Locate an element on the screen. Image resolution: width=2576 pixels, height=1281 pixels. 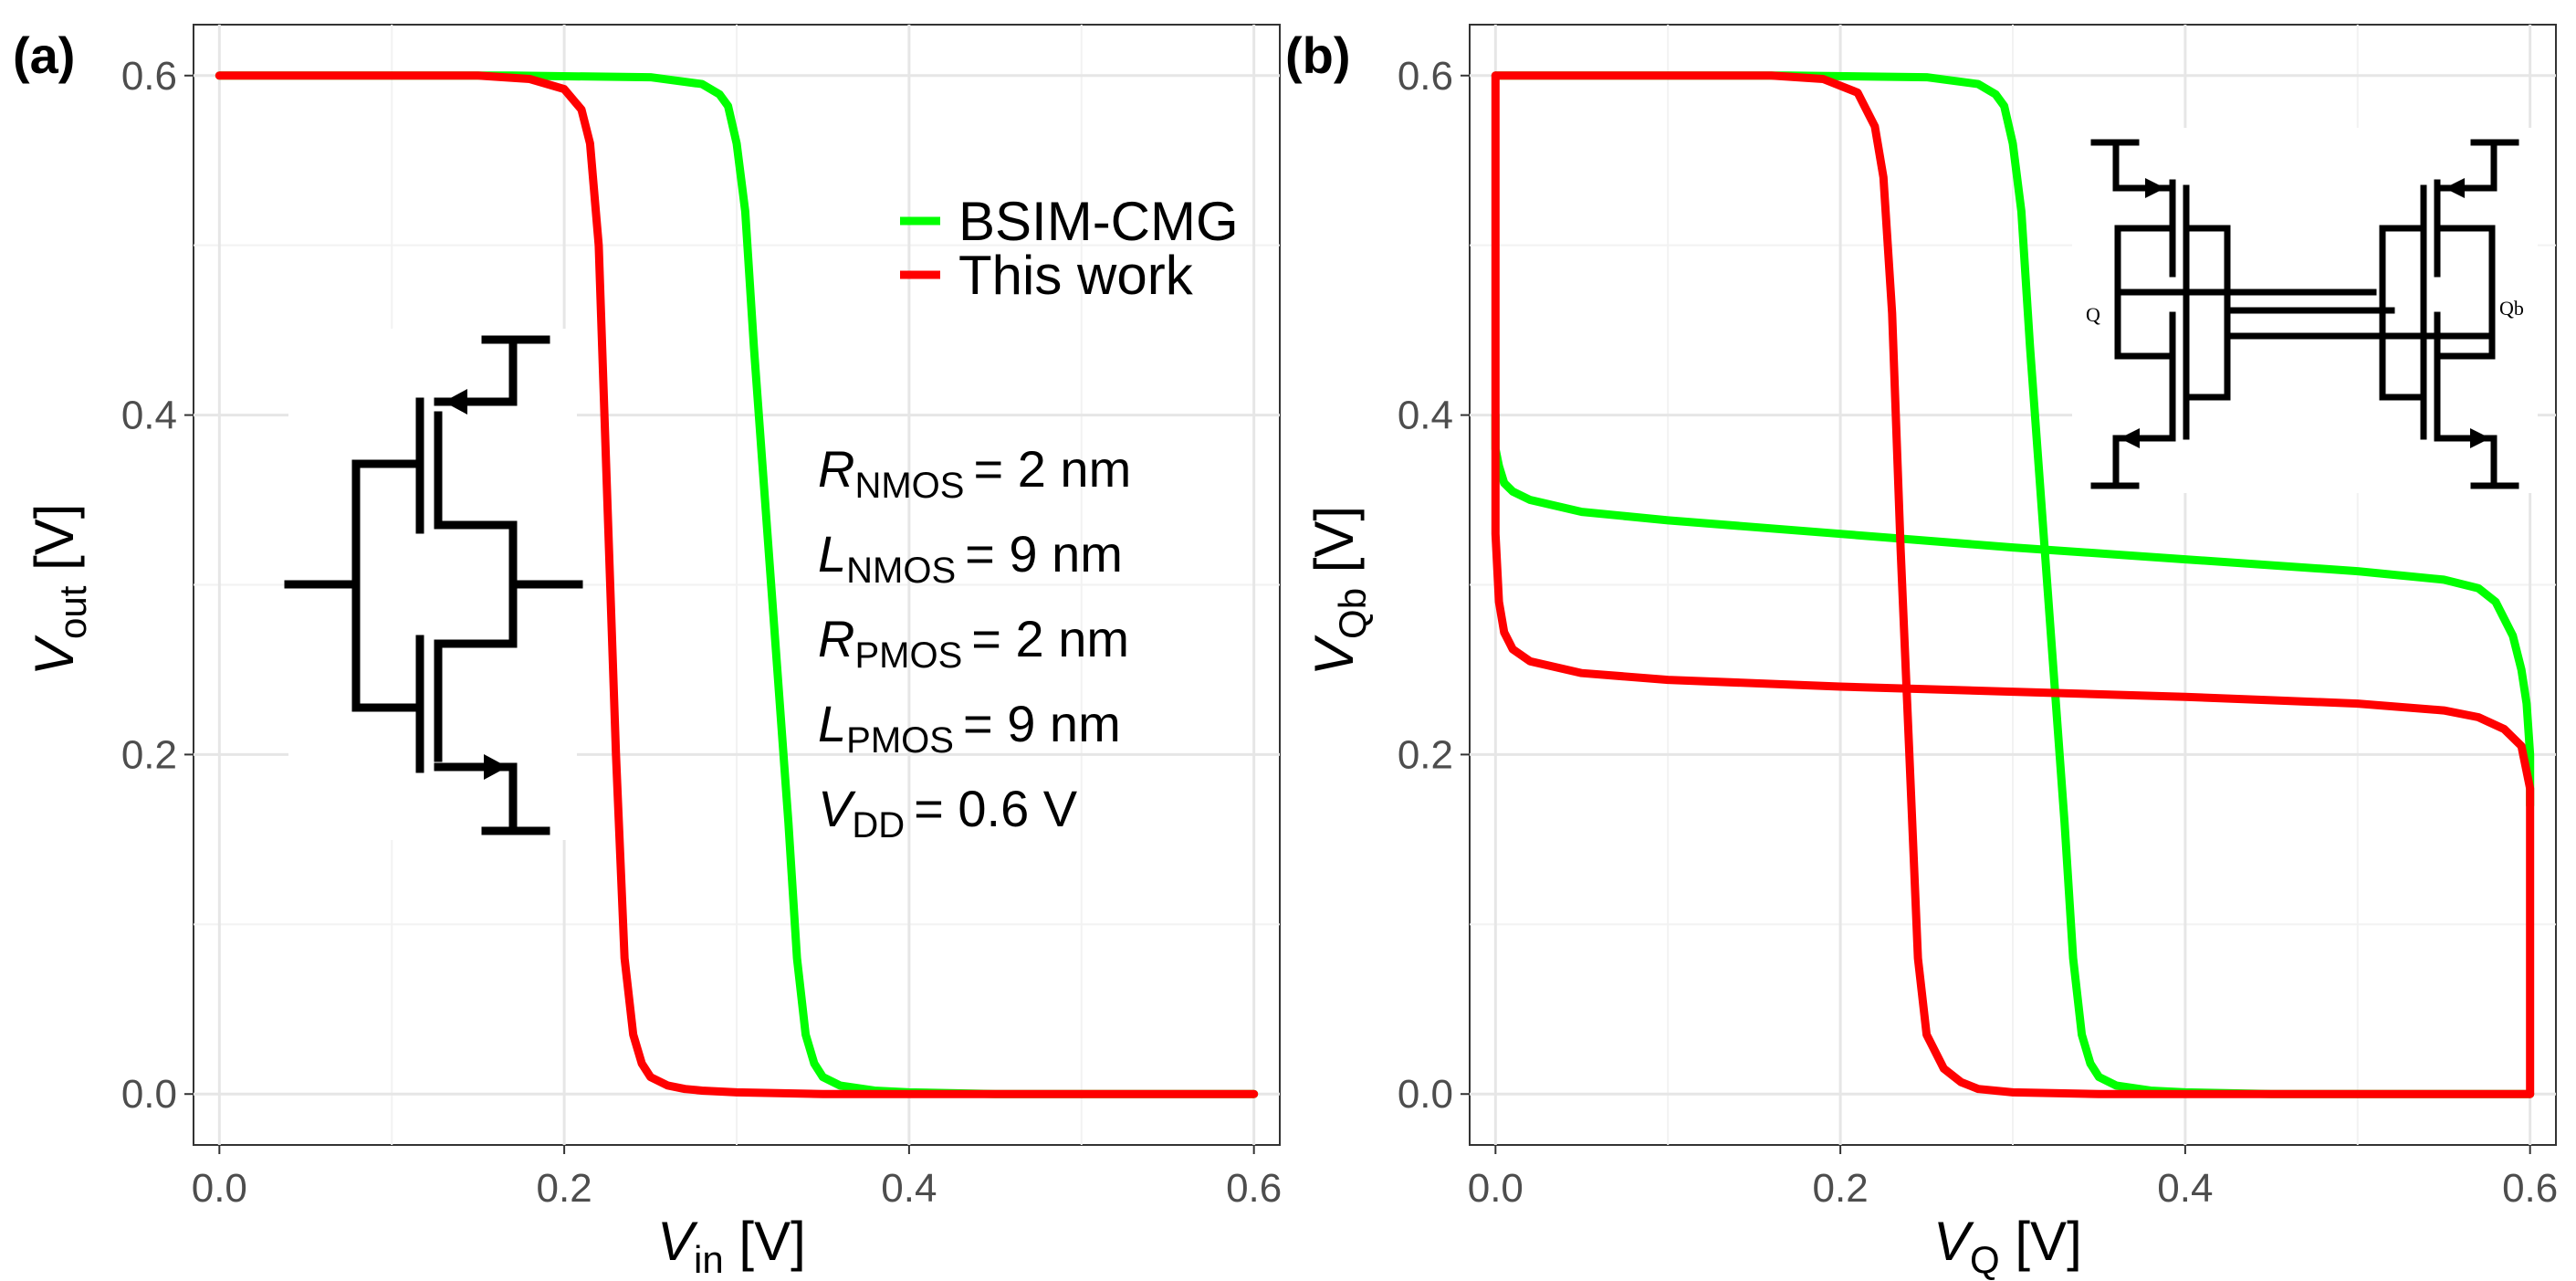
param-r-pmos: RPMOS = 2 nm is located at coordinates (974, 643).